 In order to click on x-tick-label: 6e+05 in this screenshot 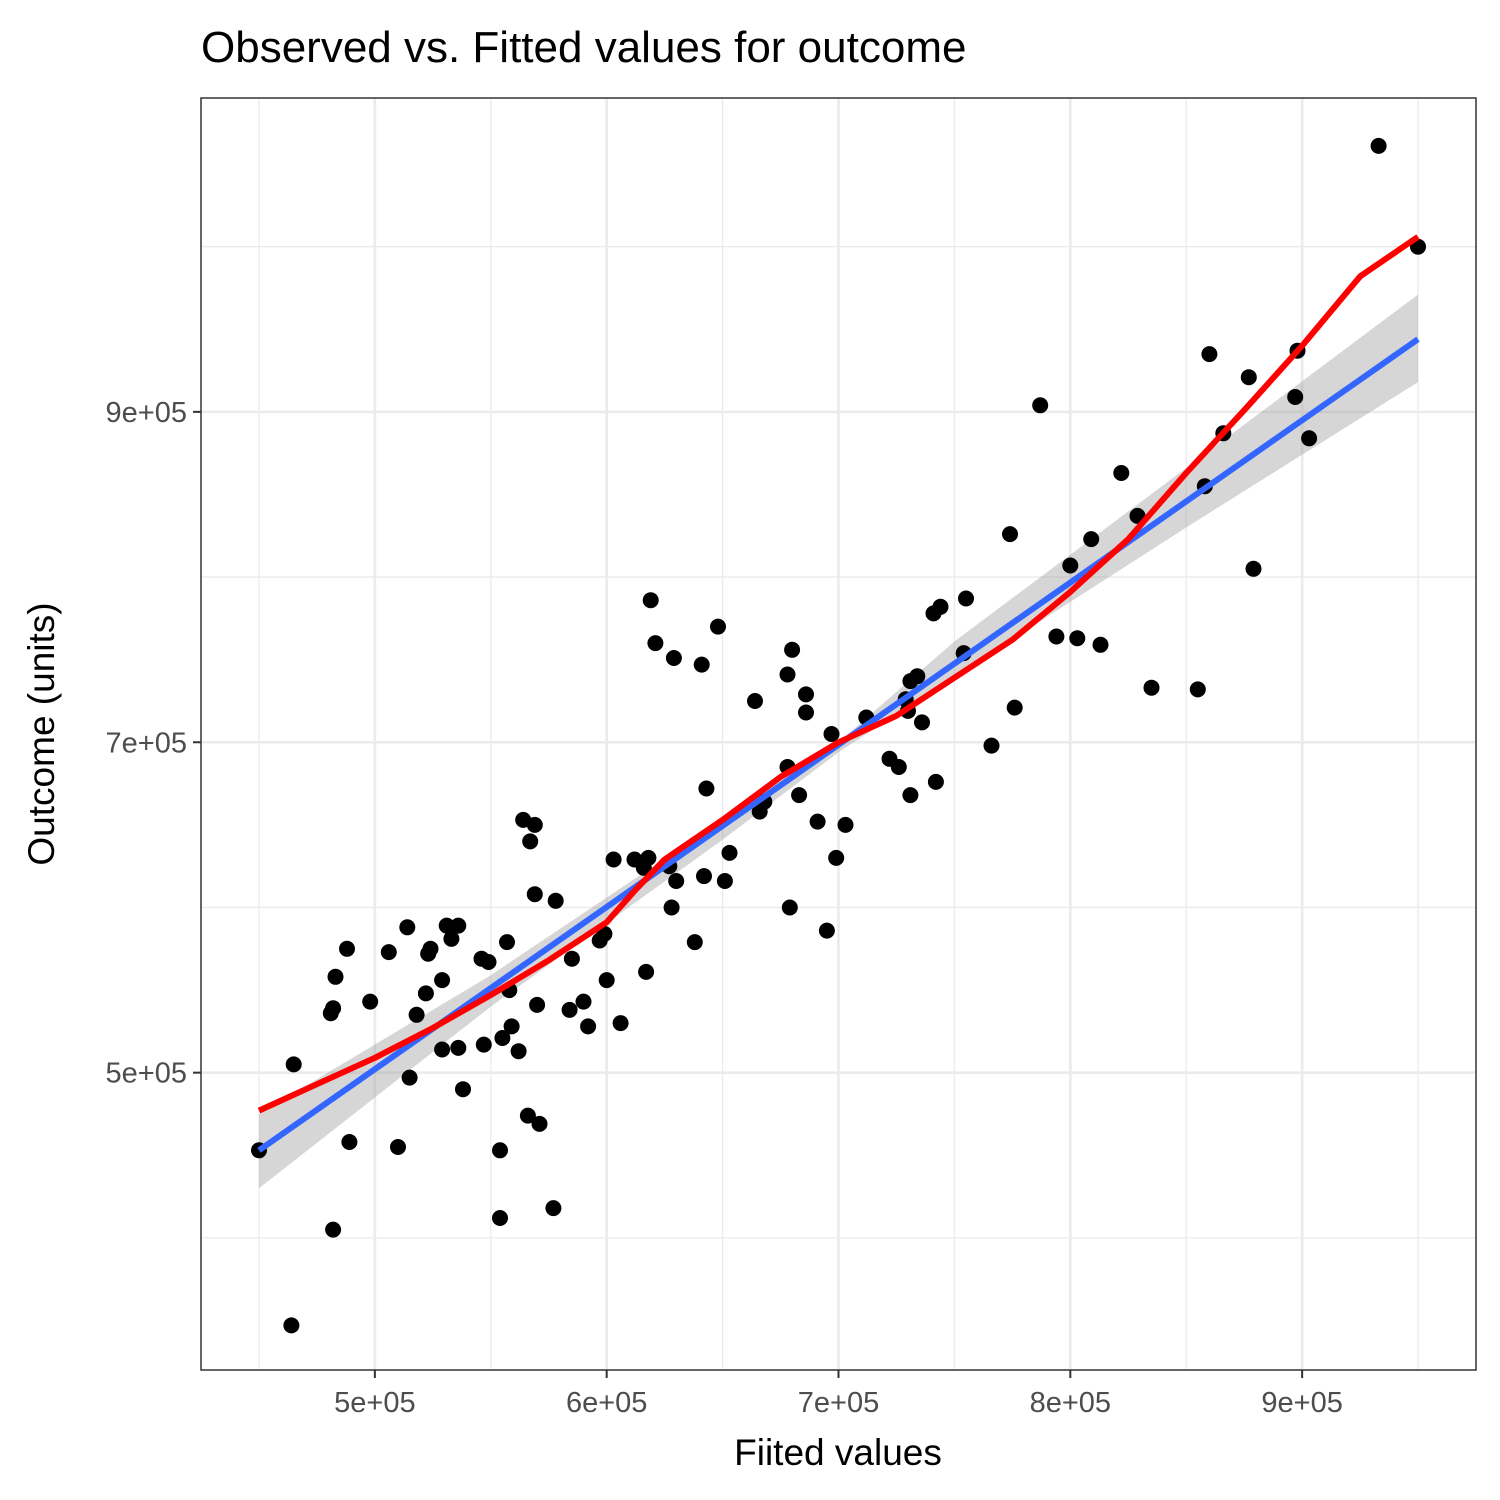, I will do `click(606, 1403)`.